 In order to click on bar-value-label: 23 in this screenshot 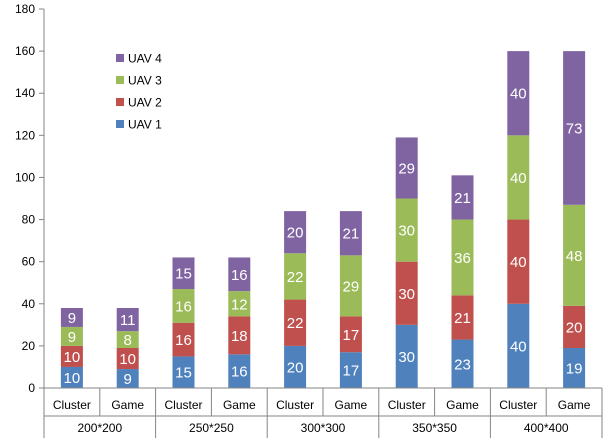, I will do `click(462, 364)`.